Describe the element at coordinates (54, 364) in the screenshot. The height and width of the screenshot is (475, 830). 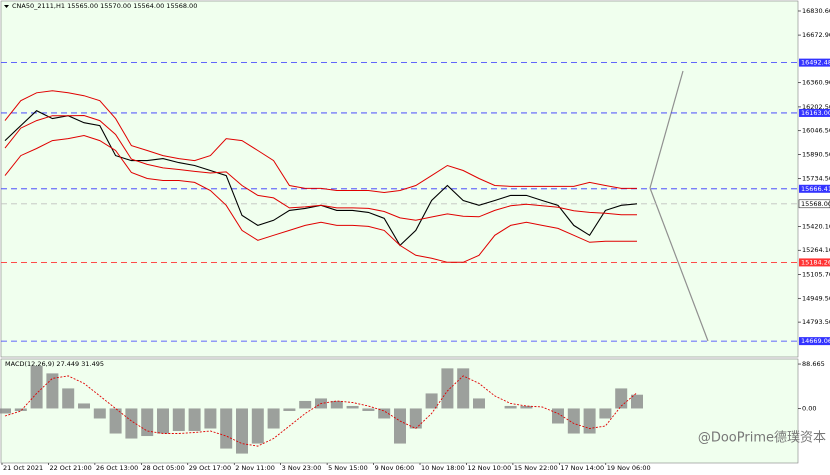
I see `macd-title: MACD(12,26,9) 27.449 31.495` at that location.